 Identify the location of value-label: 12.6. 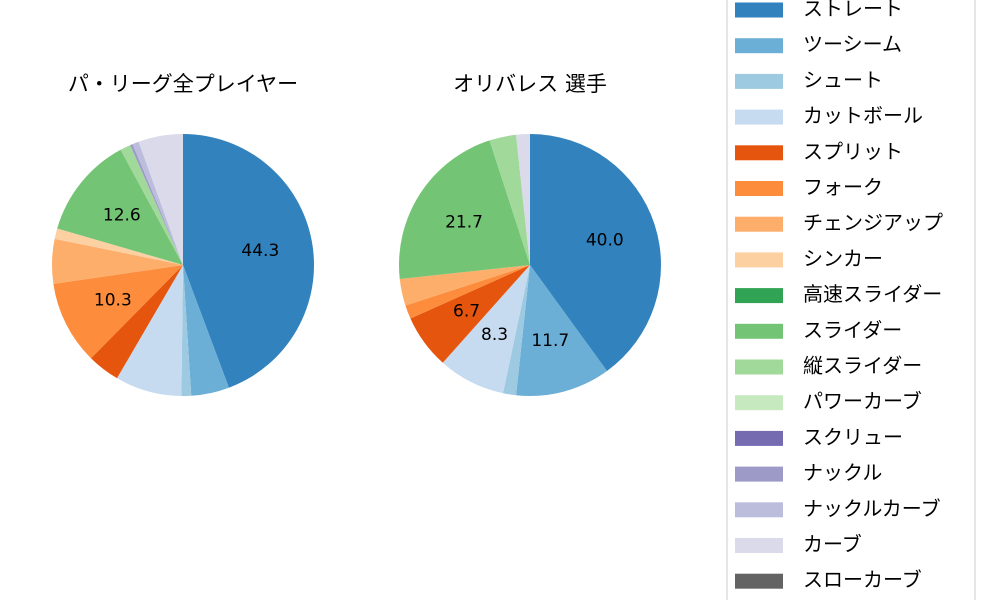
(122, 216).